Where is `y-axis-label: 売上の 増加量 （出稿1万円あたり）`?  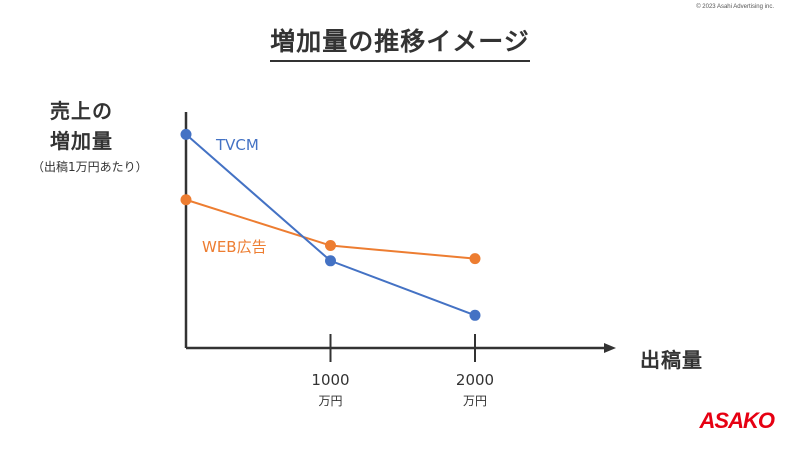
y-axis-label: 売上の 増加量 （出稿1万円あたり） is located at coordinates (97, 135).